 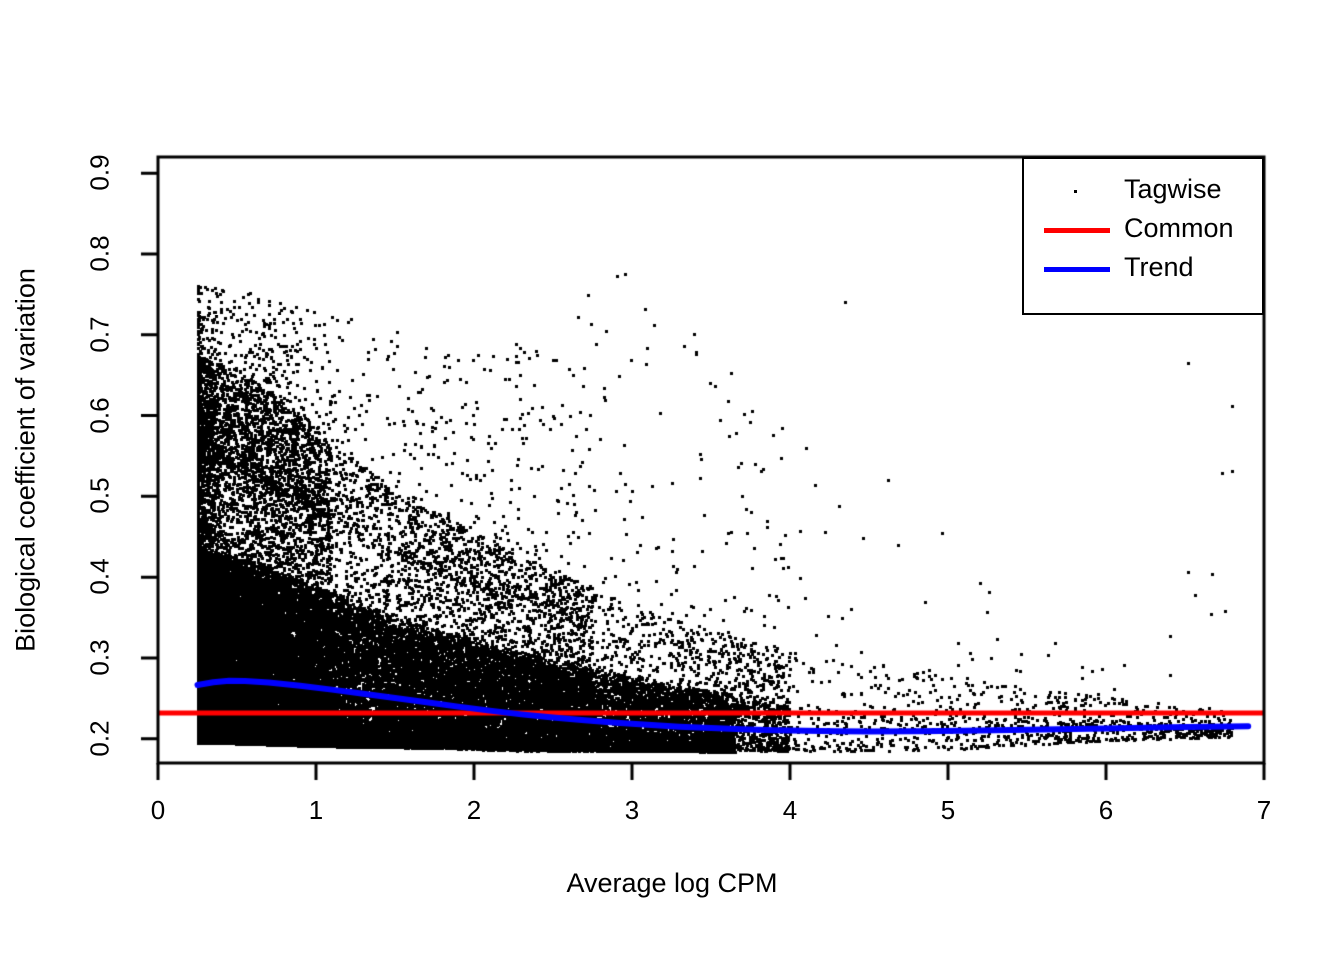 I want to click on legend-line-swatch-common, so click(x=1077, y=230).